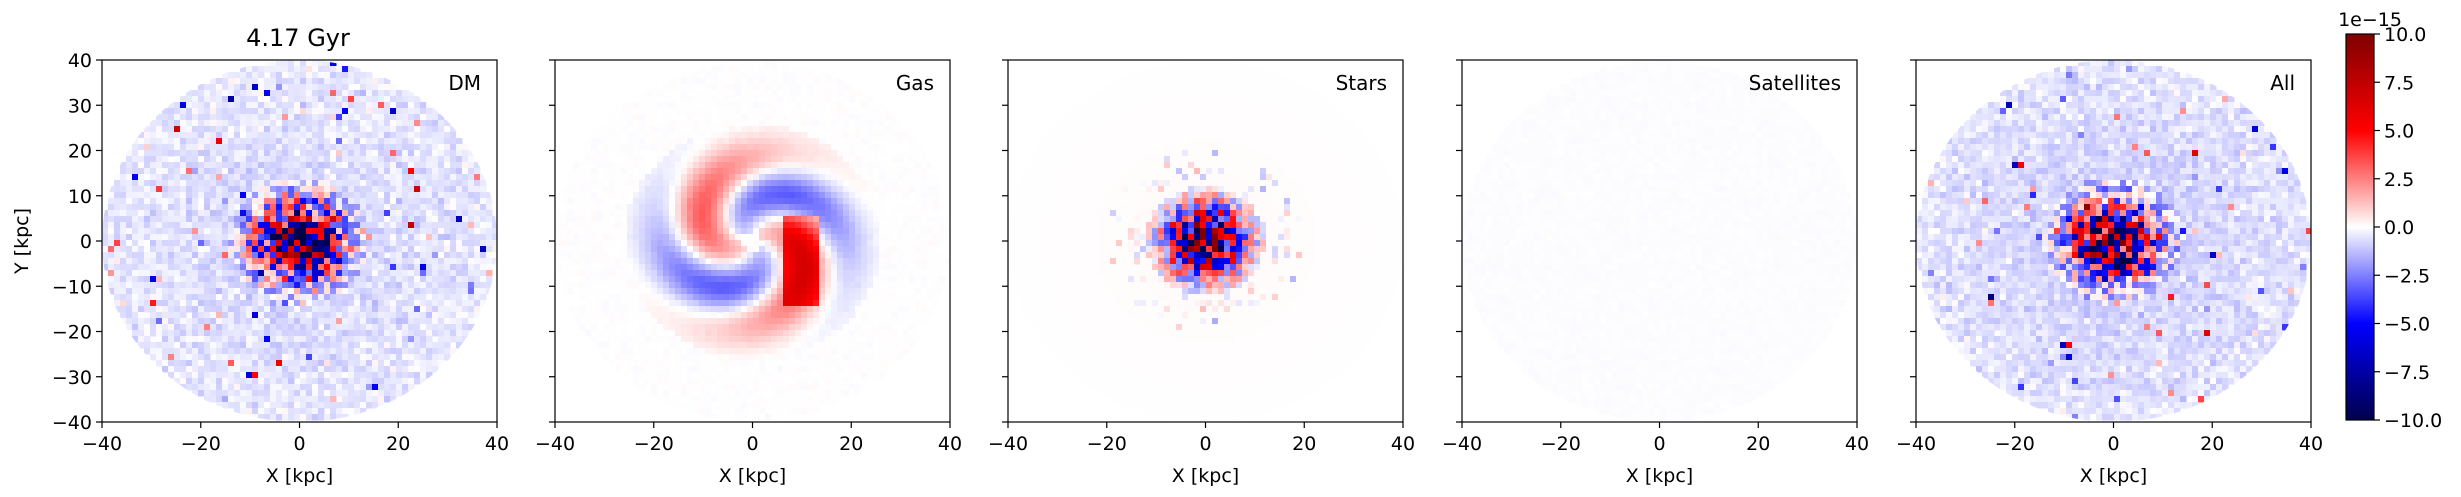 Image resolution: width=2461 pixels, height=497 pixels. Describe the element at coordinates (915, 83) in the screenshot. I see `panel-label: Gas` at that location.